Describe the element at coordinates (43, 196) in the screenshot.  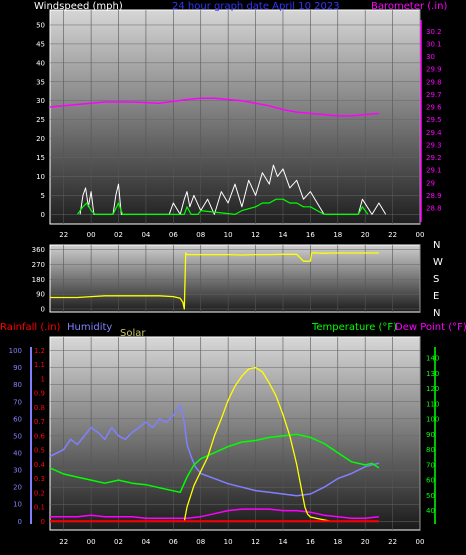
I see `wind-tick-label: 5` at that location.